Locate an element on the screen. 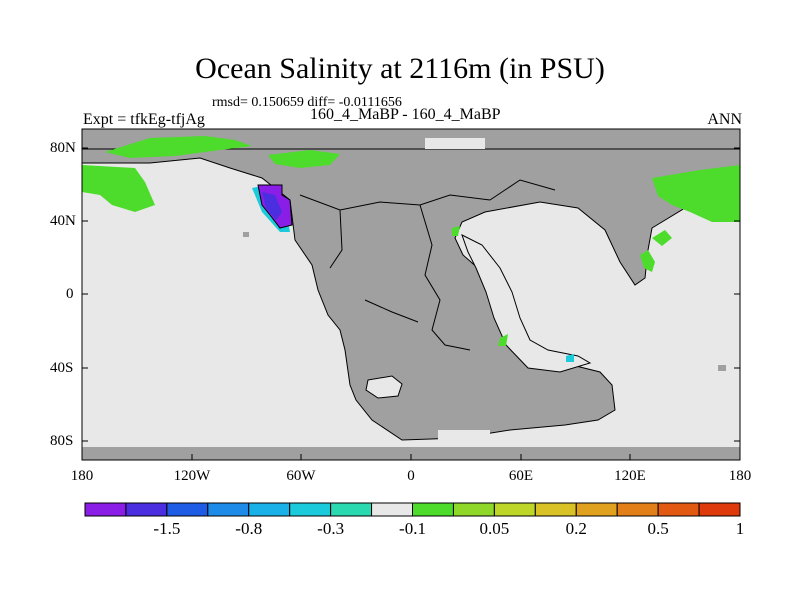 The height and width of the screenshot is (600, 800). colorbar-label-4: 0.05 is located at coordinates (494, 528).